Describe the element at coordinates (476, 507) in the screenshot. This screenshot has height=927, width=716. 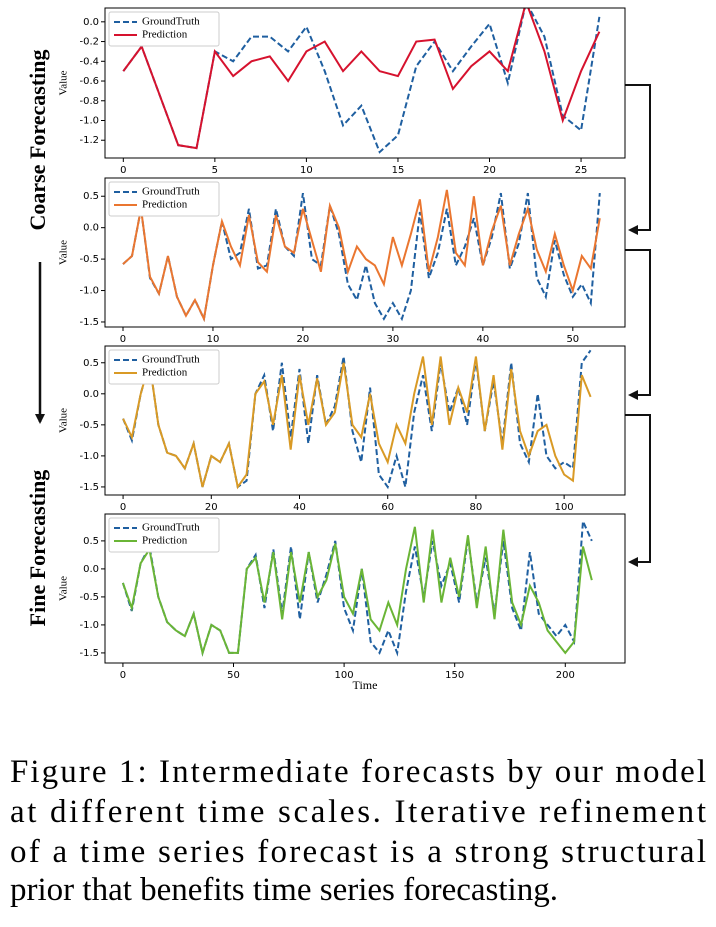
I see `x-tick-label: 80` at that location.